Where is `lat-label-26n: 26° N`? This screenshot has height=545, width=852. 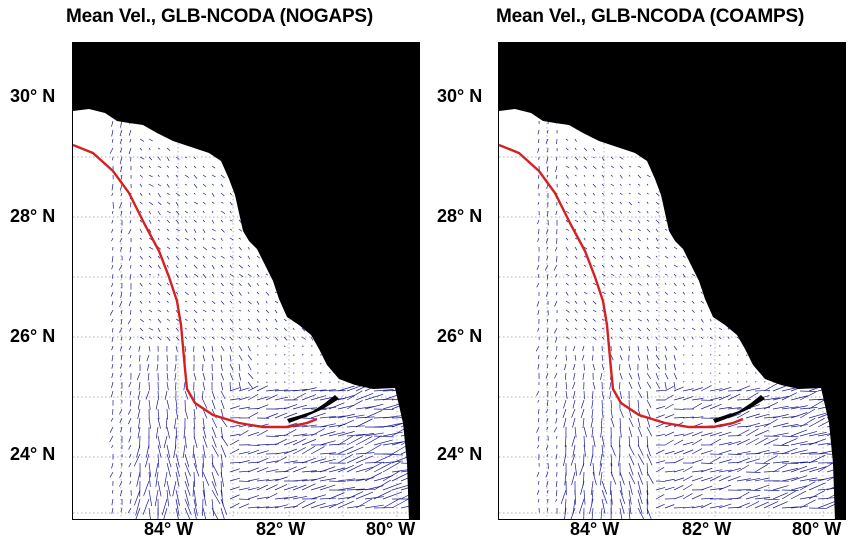 lat-label-26n: 26° N is located at coordinates (33, 336).